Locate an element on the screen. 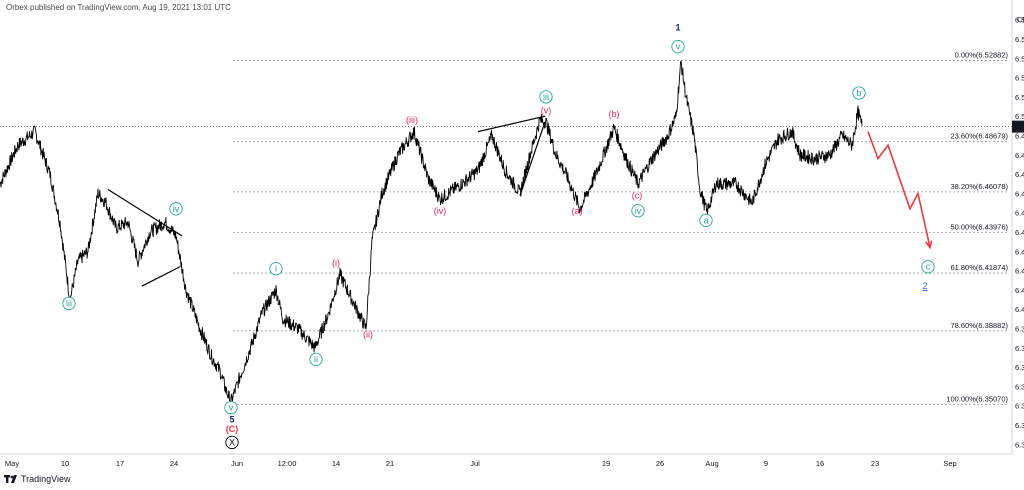 The height and width of the screenshot is (490, 1024). wave-label-text-2: v is located at coordinates (231, 408).